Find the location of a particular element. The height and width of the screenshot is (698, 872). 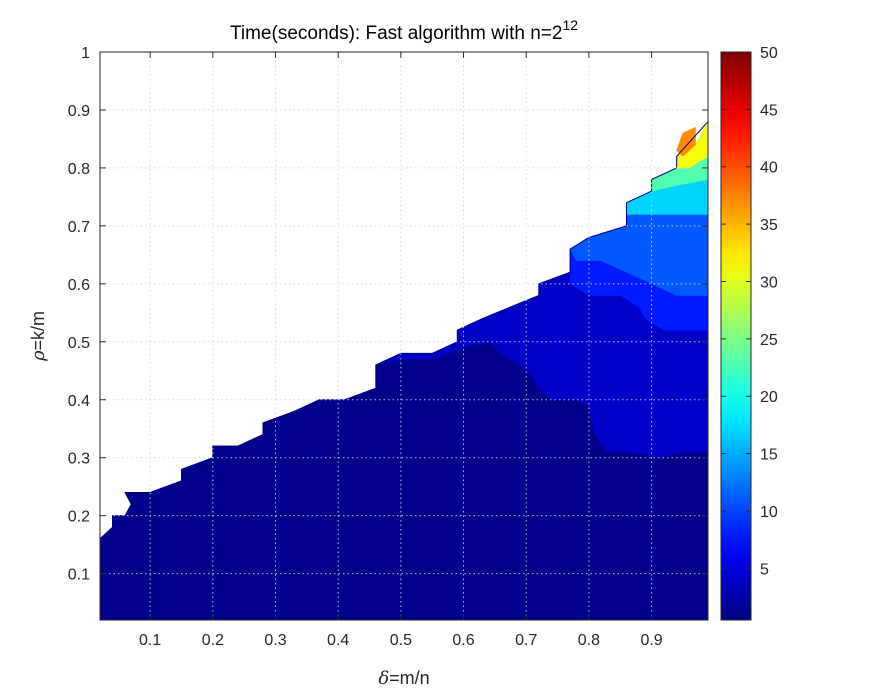

y-tick-label: 0.6 is located at coordinates (79, 285).